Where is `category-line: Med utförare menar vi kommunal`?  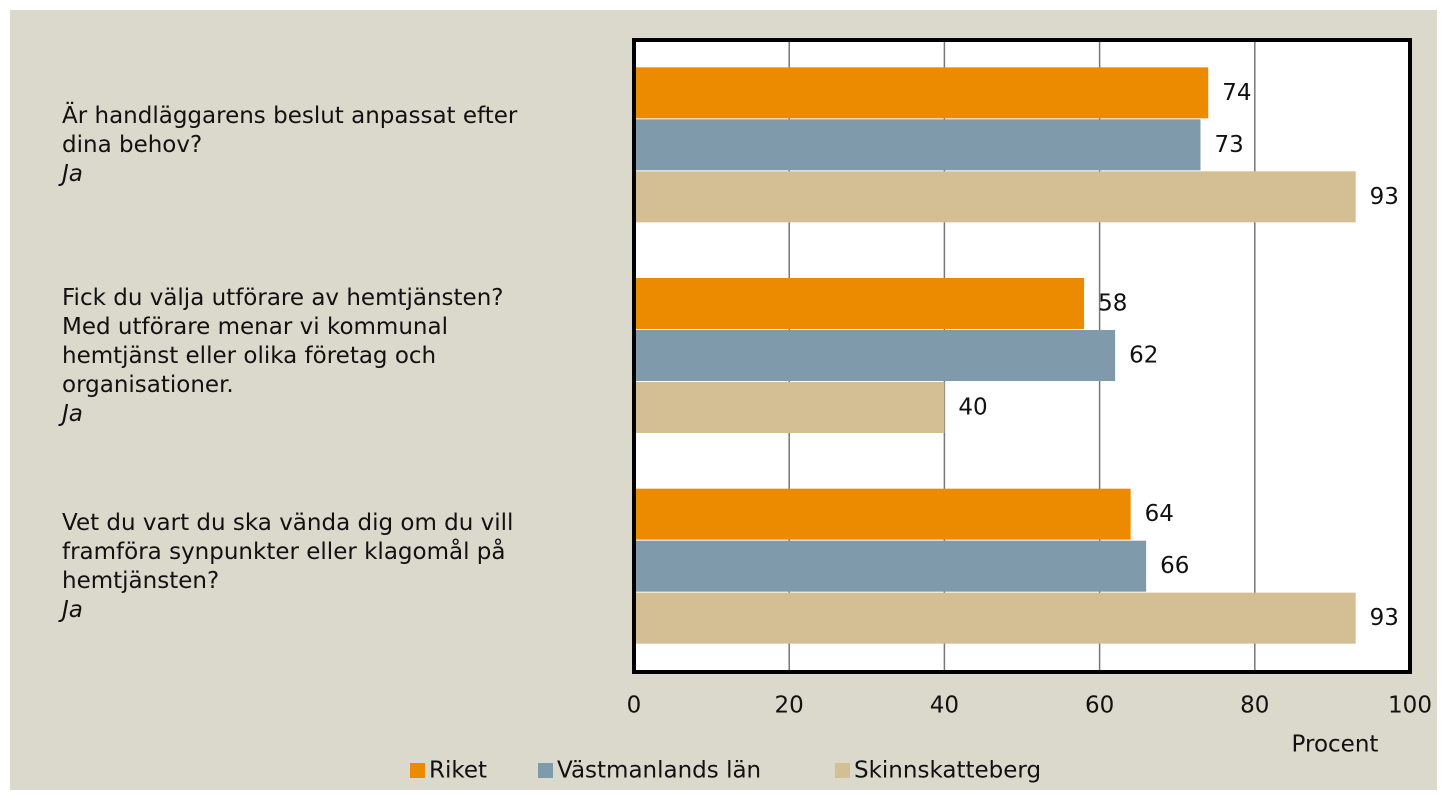 category-line: Med utförare menar vi kommunal is located at coordinates (255, 326).